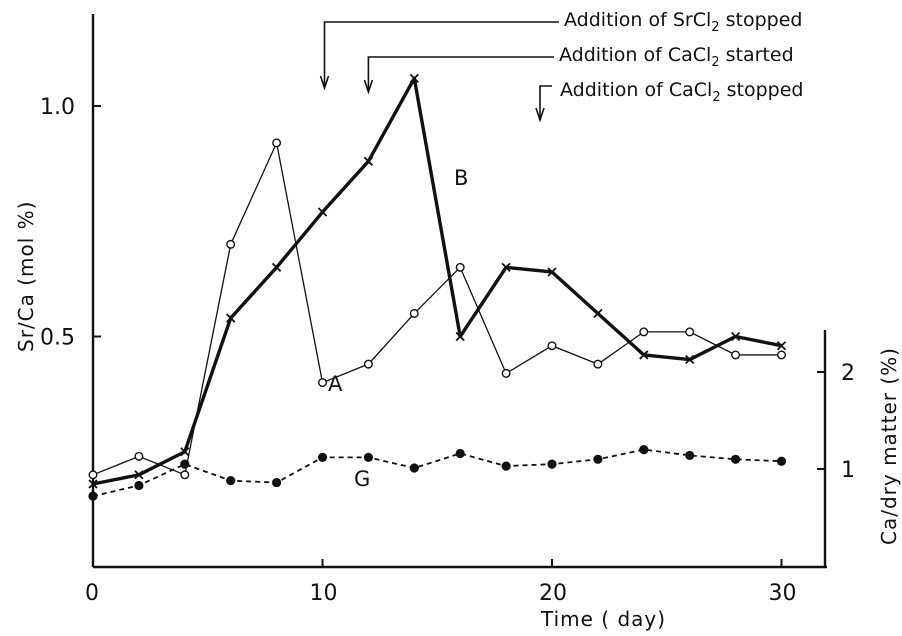 The height and width of the screenshot is (636, 902). What do you see at coordinates (362, 479) in the screenshot?
I see `series-label-G: G` at bounding box center [362, 479].